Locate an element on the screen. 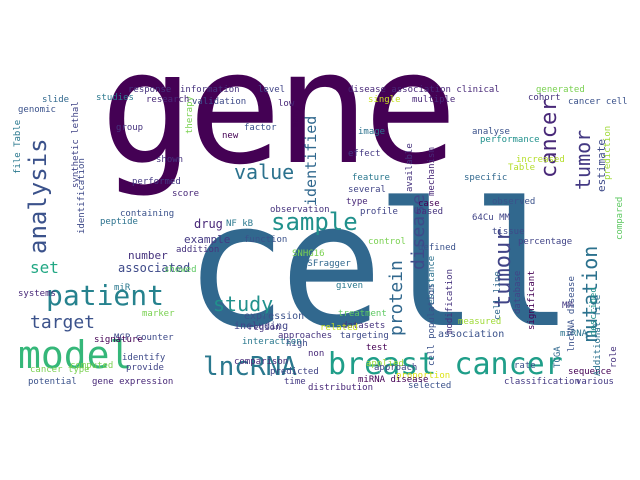 This screenshot has width=640, height=480. cloud-word: percentage is located at coordinates (545, 242).